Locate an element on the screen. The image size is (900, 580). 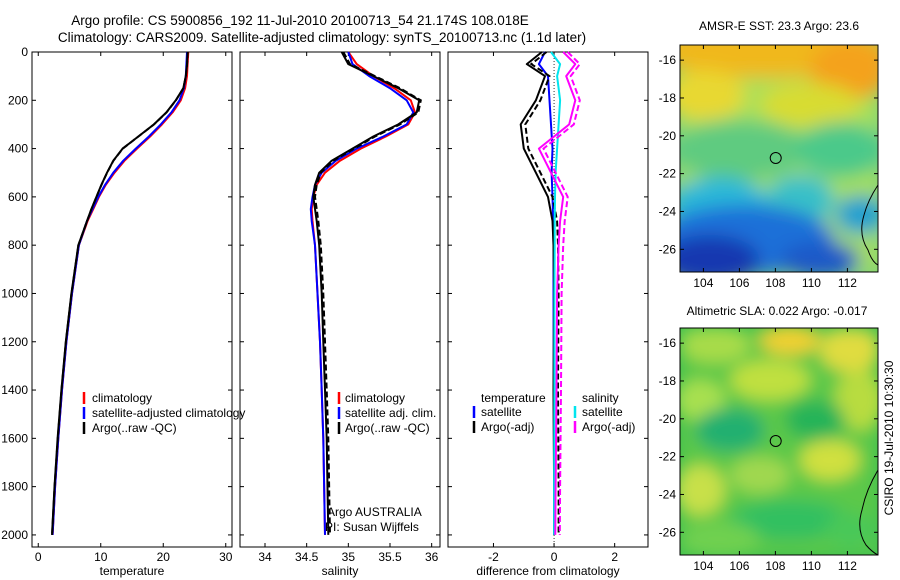
x-tick-label: 36 is located at coordinates (432, 557).